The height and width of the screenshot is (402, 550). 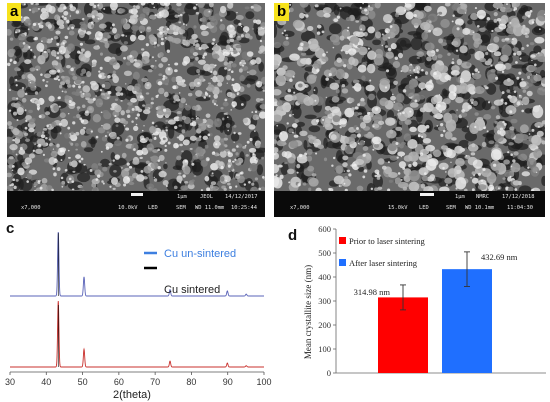 What do you see at coordinates (137, 194) in the screenshot?
I see `scale-bar-a` at bounding box center [137, 194].